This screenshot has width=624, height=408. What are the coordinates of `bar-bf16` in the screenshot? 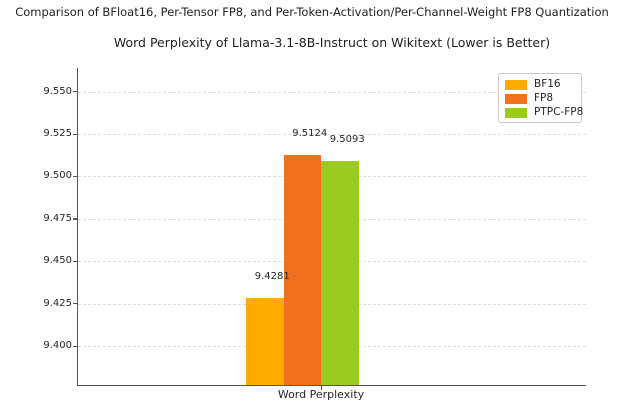 It's located at (265, 341).